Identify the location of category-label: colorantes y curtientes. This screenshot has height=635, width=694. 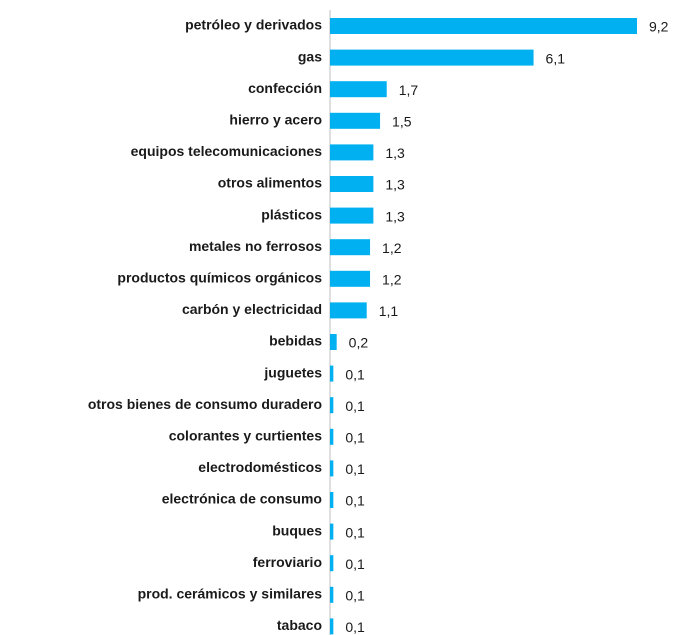
(245, 436).